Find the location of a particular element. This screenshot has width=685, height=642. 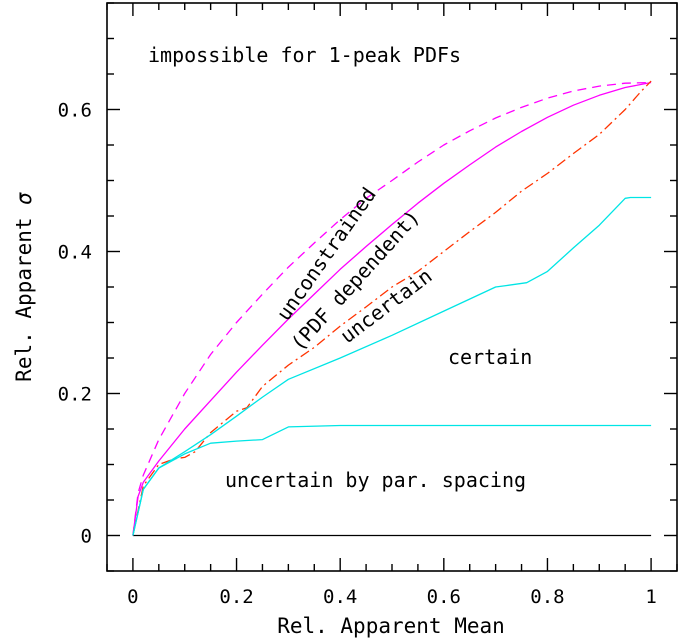

annotation-certain: certain is located at coordinates (490, 357).